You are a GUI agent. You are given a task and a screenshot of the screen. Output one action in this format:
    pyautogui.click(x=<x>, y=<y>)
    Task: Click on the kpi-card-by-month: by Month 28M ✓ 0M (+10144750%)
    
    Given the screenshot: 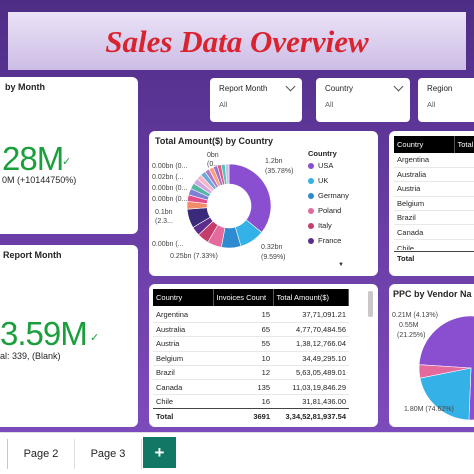 What is the action you would take?
    pyautogui.click(x=69, y=155)
    